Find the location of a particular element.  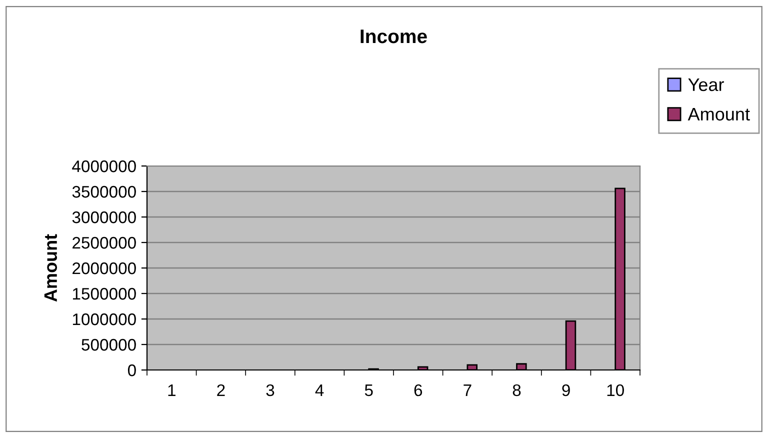

y-tick-label: 3500000 is located at coordinates (104, 192).